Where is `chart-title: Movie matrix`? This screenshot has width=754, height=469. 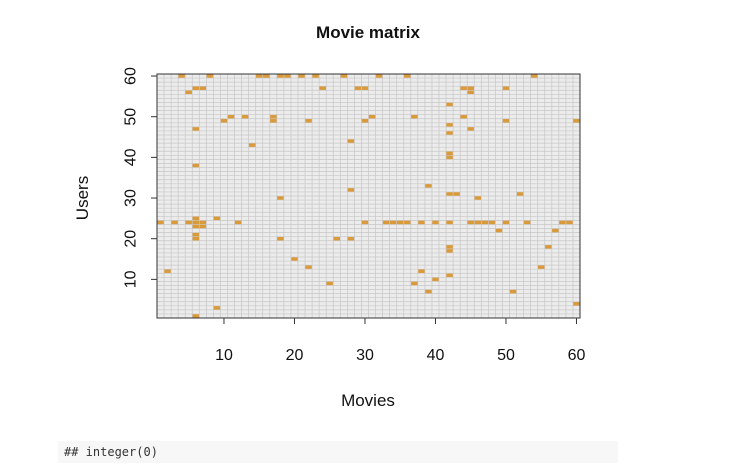
chart-title: Movie matrix is located at coordinates (368, 32).